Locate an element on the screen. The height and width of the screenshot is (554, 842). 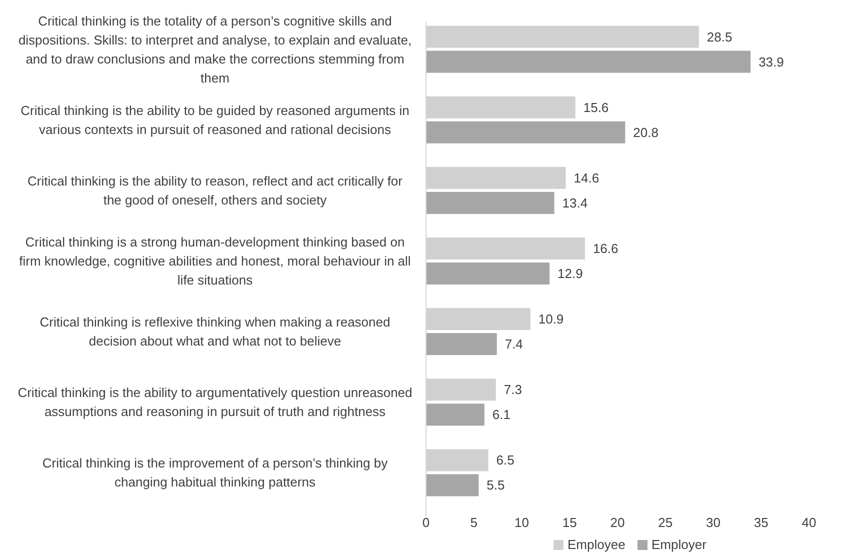
x-tick-label: 0 is located at coordinates (426, 522).